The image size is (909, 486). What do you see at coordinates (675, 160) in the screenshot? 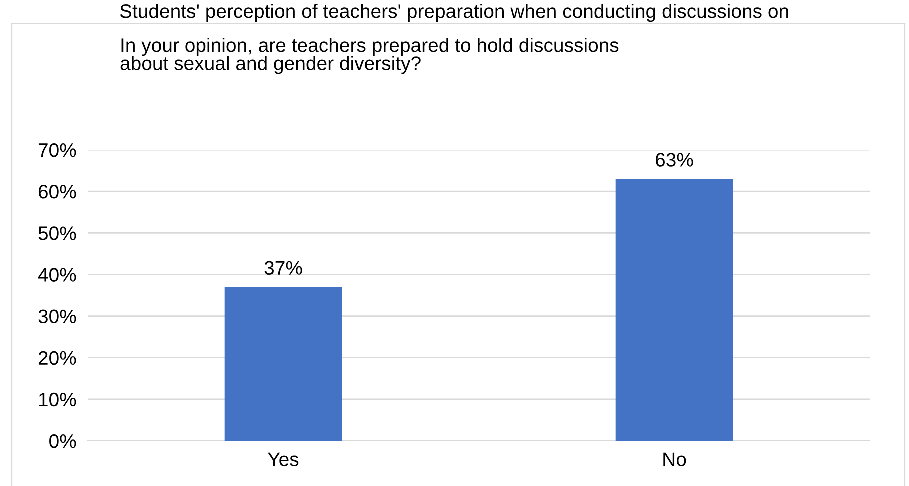
I see `data-label: 63%` at bounding box center [675, 160].